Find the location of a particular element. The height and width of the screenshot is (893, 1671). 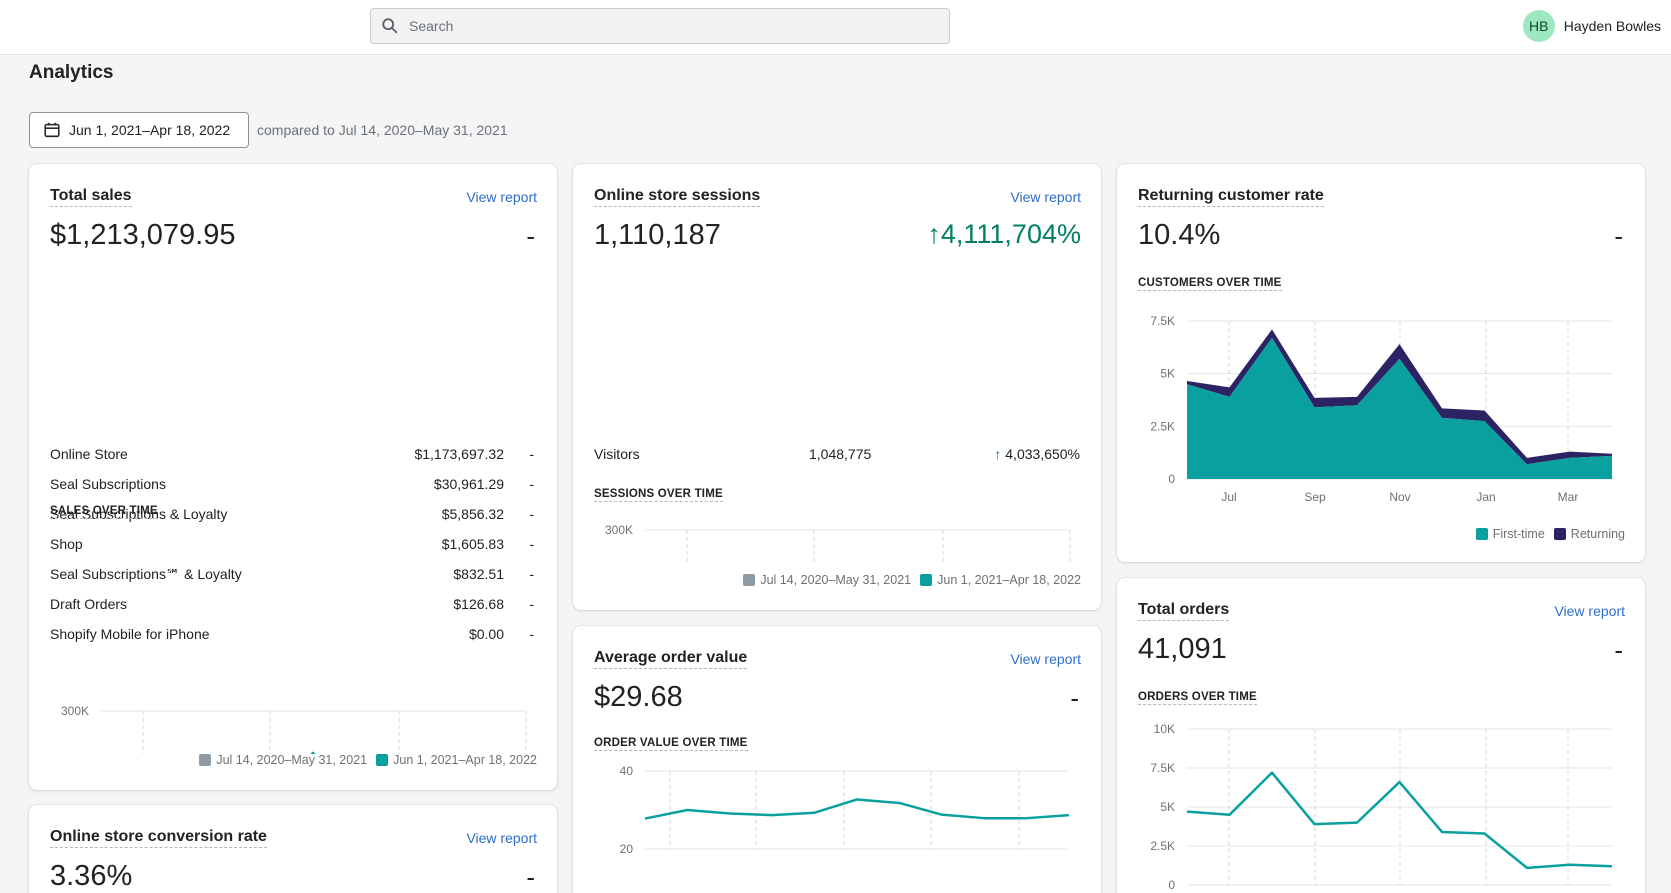

channel-label: Shop is located at coordinates (66, 544).